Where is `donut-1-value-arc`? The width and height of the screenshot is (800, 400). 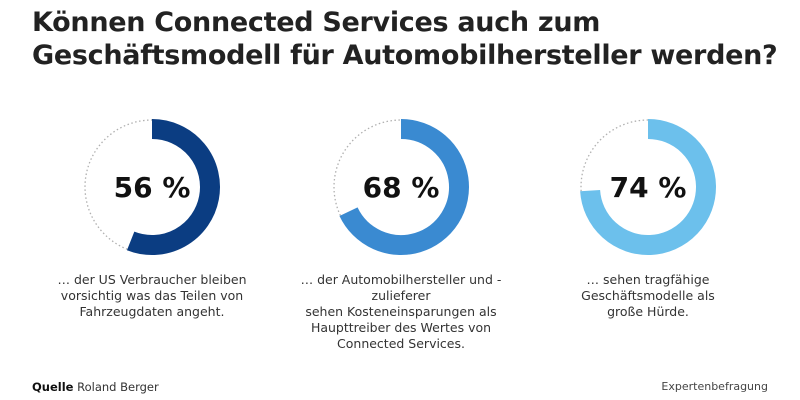 donut-1-value-arc is located at coordinates (173, 187).